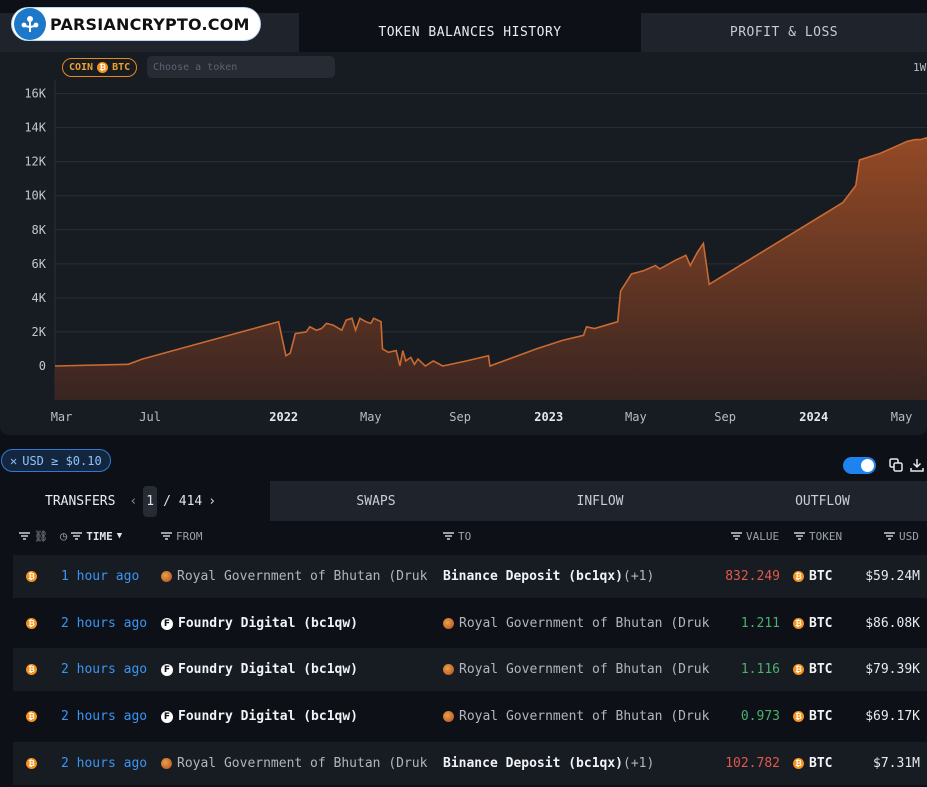 Image resolution: width=927 pixels, height=787 pixels. I want to click on value-amount: 1.116, so click(760, 669).